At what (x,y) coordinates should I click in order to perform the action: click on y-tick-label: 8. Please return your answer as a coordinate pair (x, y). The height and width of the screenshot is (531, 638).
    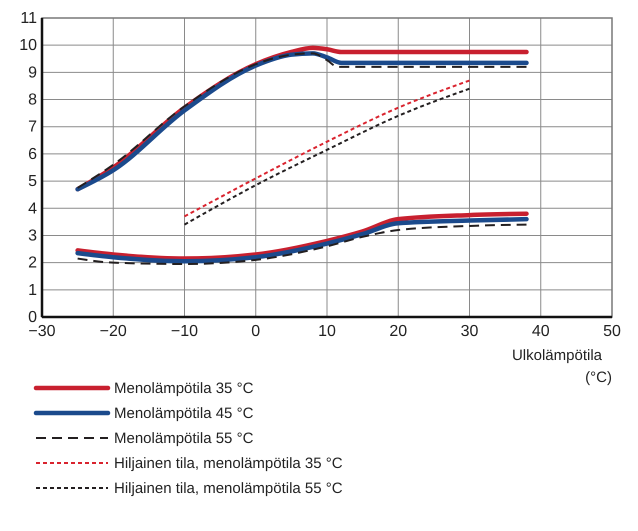
    Looking at the image, I should click on (33, 100).